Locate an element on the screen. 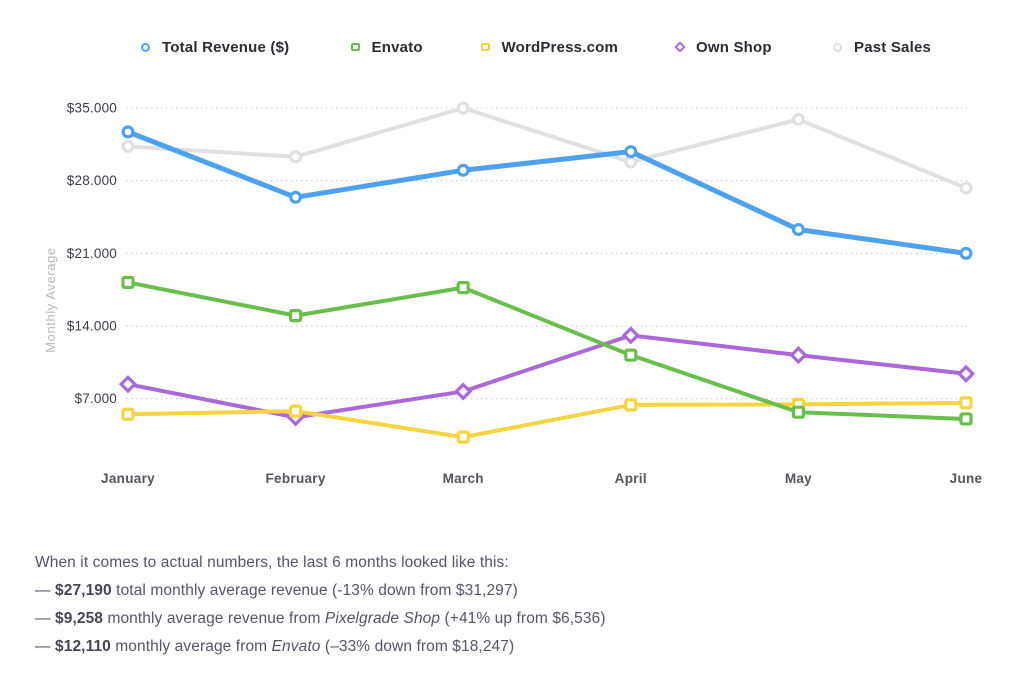 This screenshot has width=1024, height=693. x-axis-tick-label-may: May is located at coordinates (798, 478).